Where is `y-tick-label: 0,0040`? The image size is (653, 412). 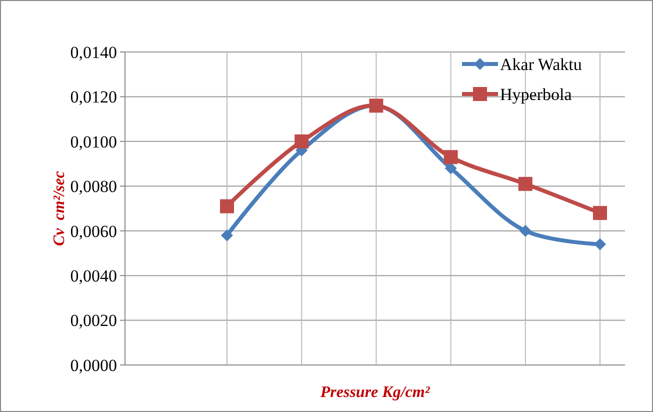 y-tick-label: 0,0040 is located at coordinates (93, 276).